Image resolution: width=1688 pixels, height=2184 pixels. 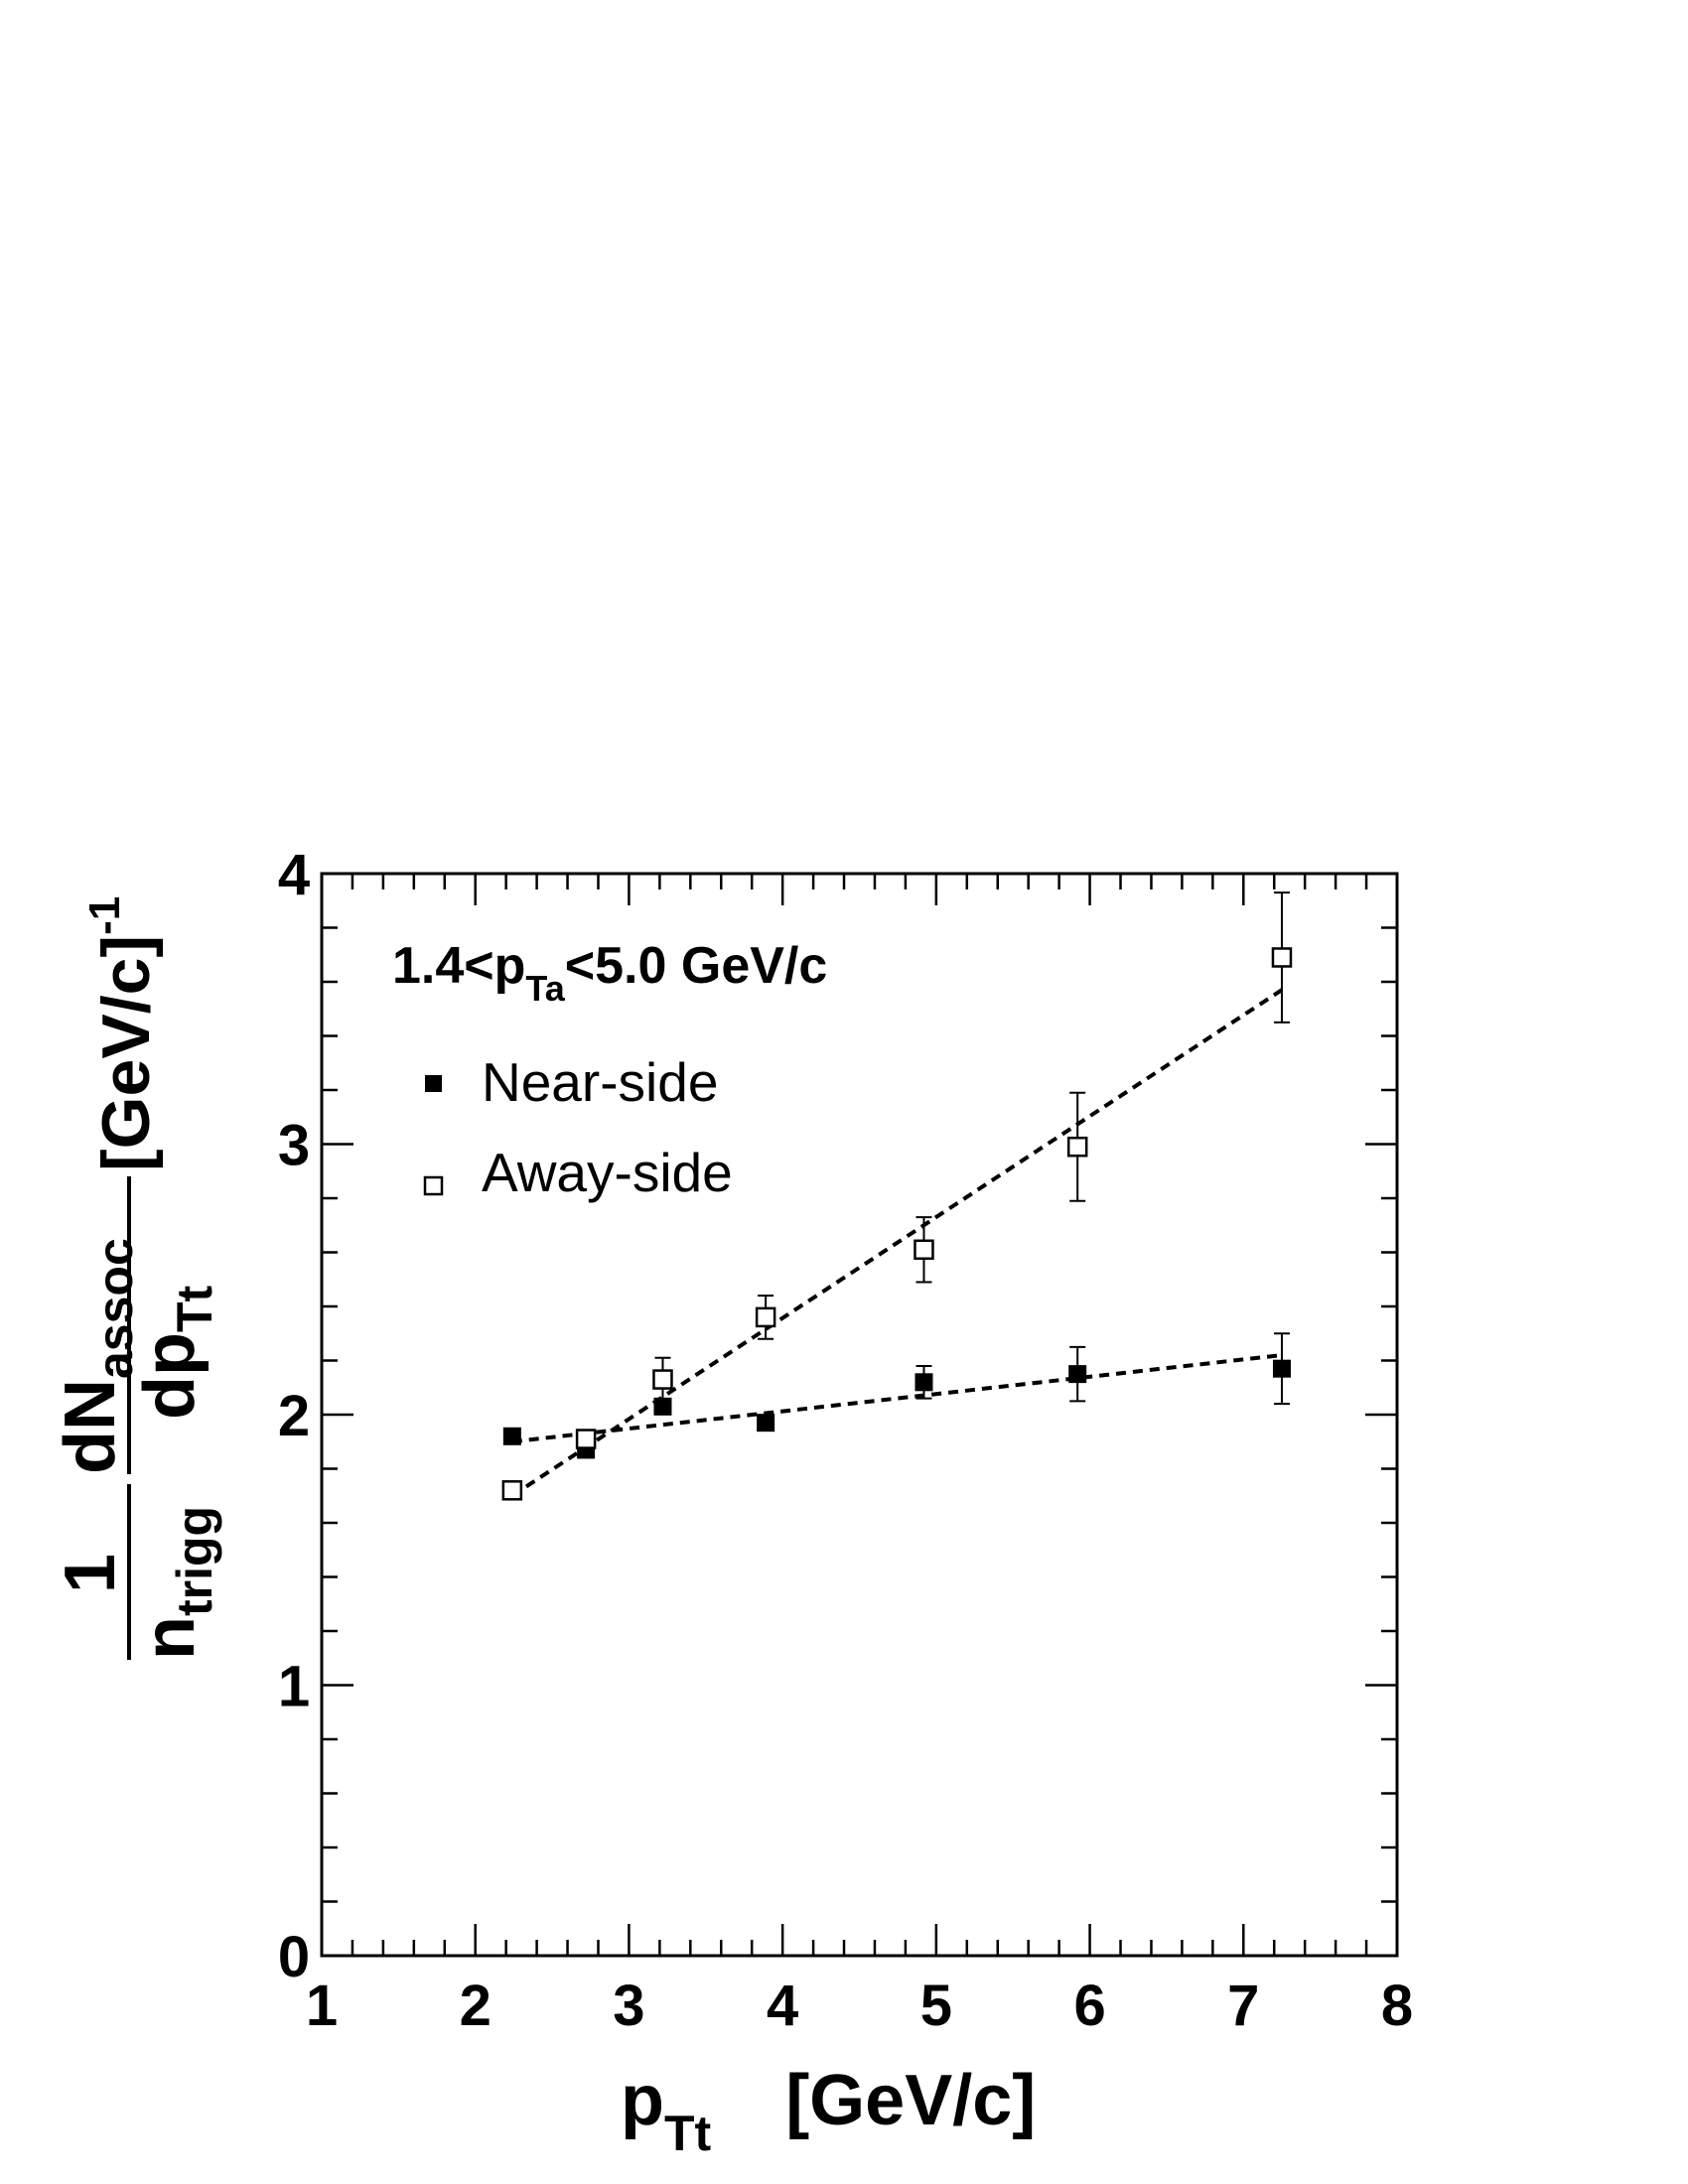 What do you see at coordinates (688, 2133) in the screenshot?
I see `x-axis-title-sub: Tt` at bounding box center [688, 2133].